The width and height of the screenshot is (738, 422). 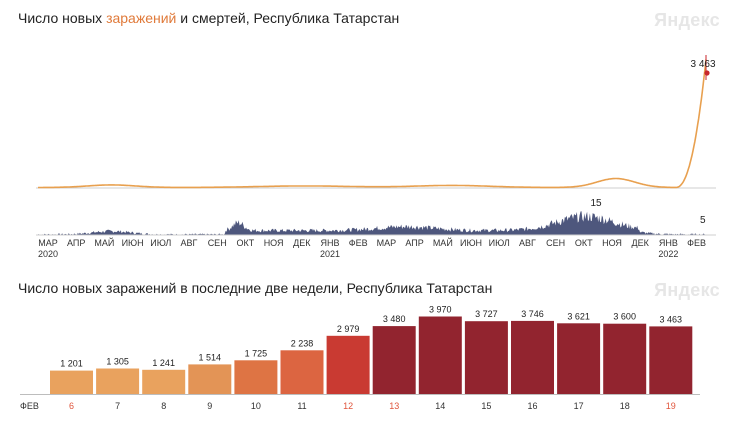 I want to click on deaths-area, so click(x=372, y=223).